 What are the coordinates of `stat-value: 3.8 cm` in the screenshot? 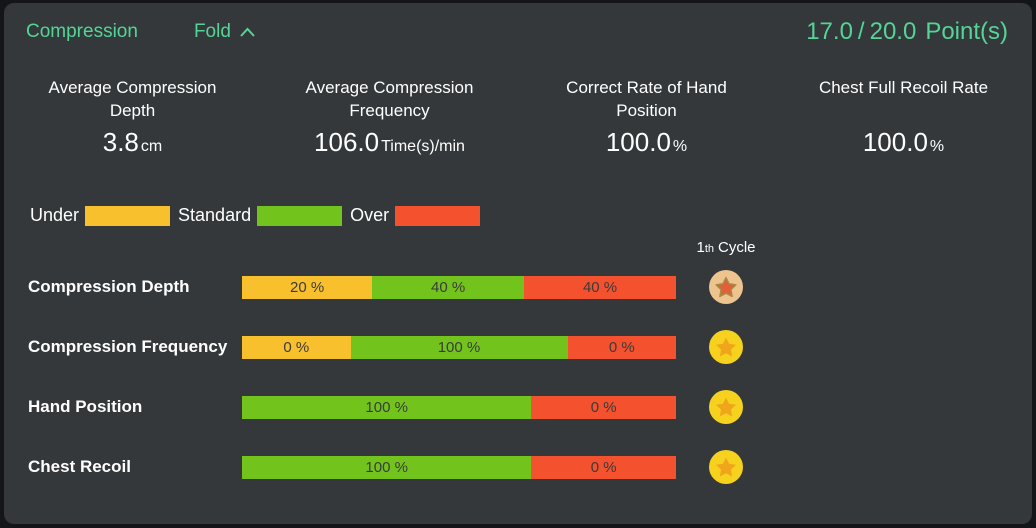 It's located at (132, 142).